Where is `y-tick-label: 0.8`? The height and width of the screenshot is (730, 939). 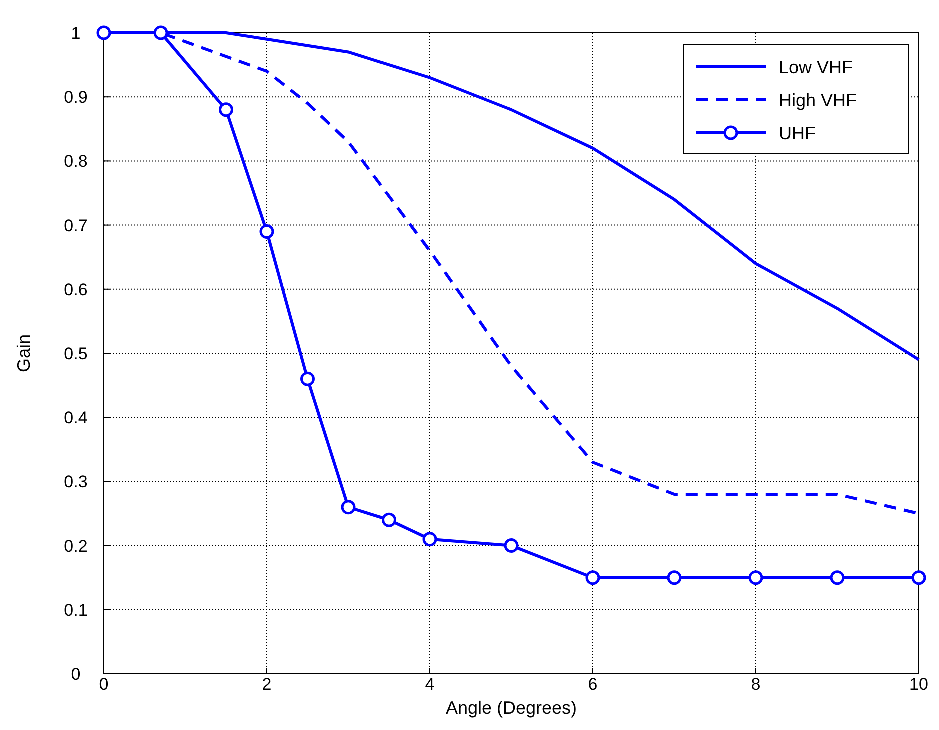 y-tick-label: 0.8 is located at coordinates (76, 162).